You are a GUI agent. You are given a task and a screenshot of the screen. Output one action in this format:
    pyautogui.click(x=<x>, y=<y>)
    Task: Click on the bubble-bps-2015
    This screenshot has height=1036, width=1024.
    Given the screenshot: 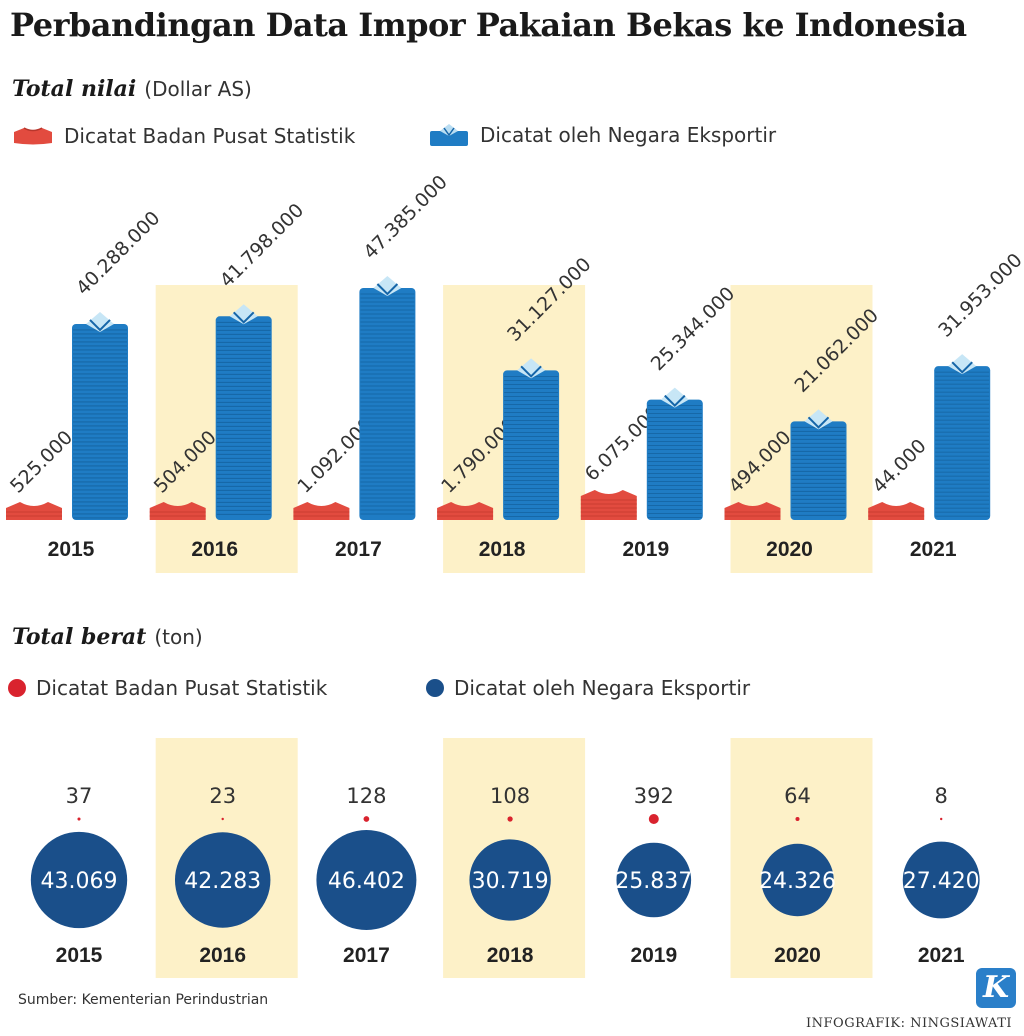 What is the action you would take?
    pyautogui.click(x=79, y=819)
    